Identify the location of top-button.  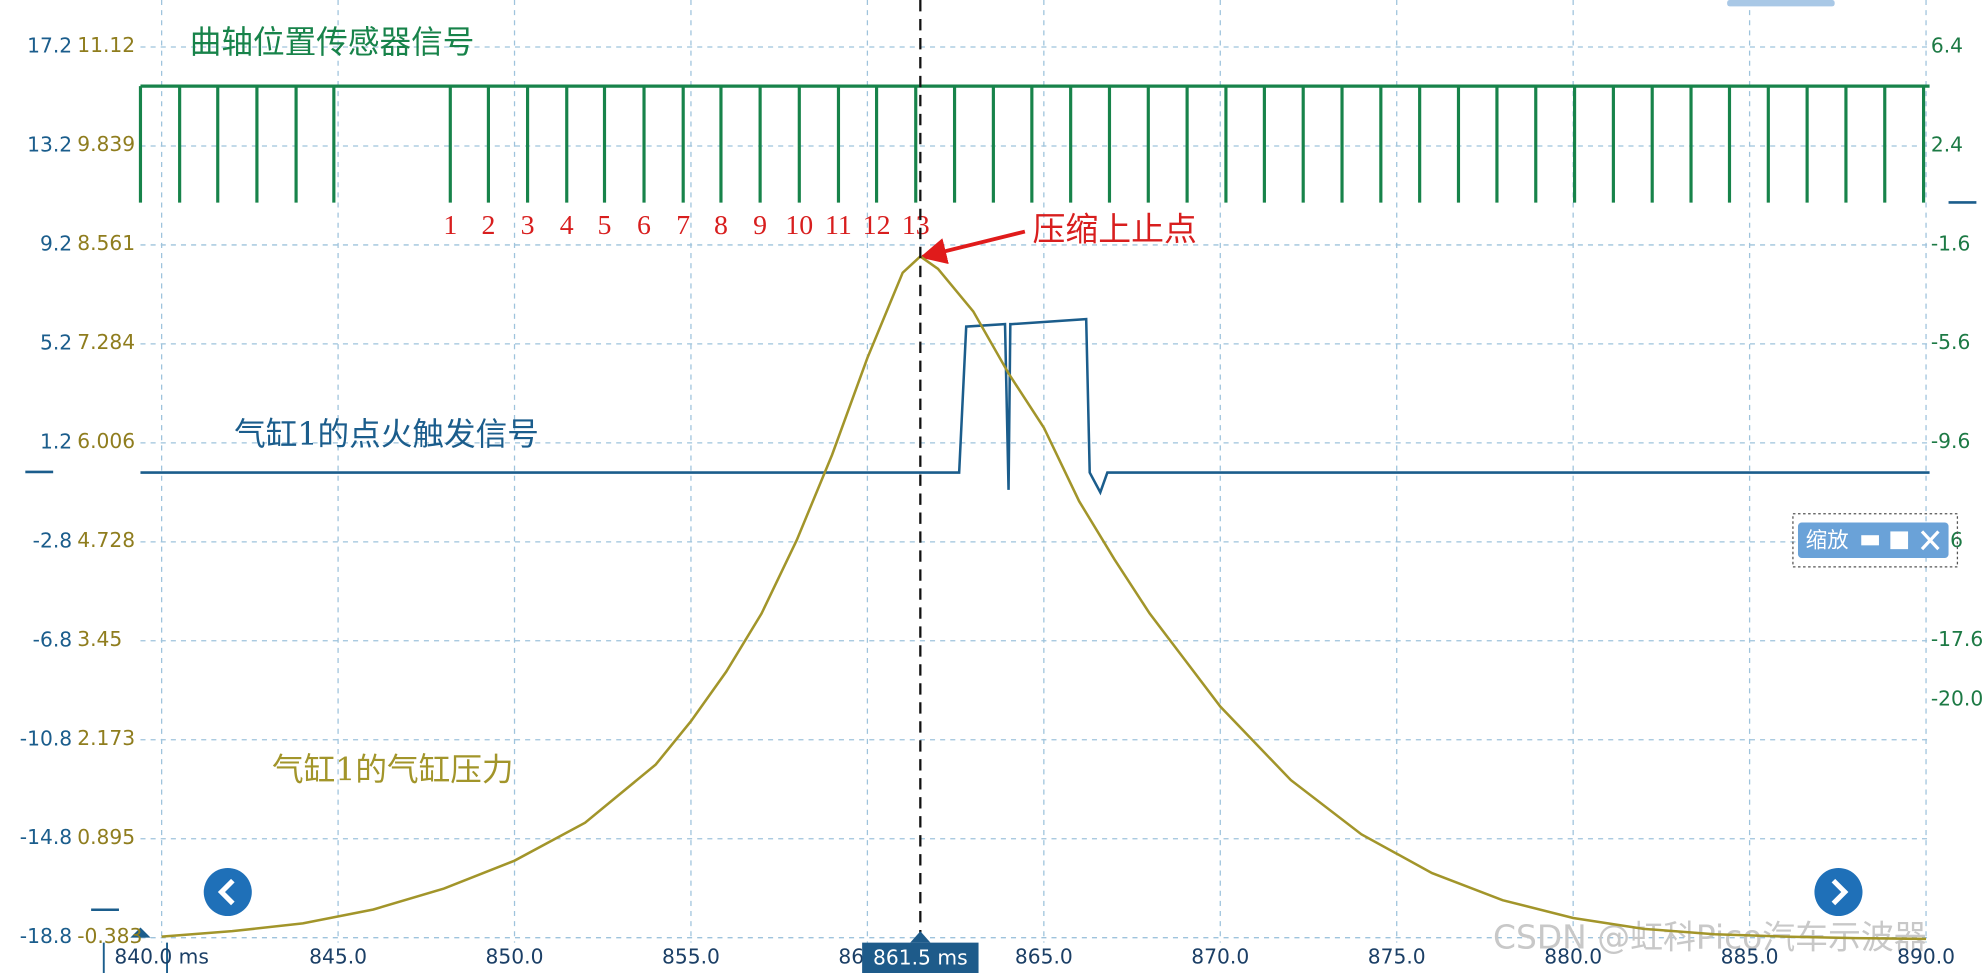
(1781, 3).